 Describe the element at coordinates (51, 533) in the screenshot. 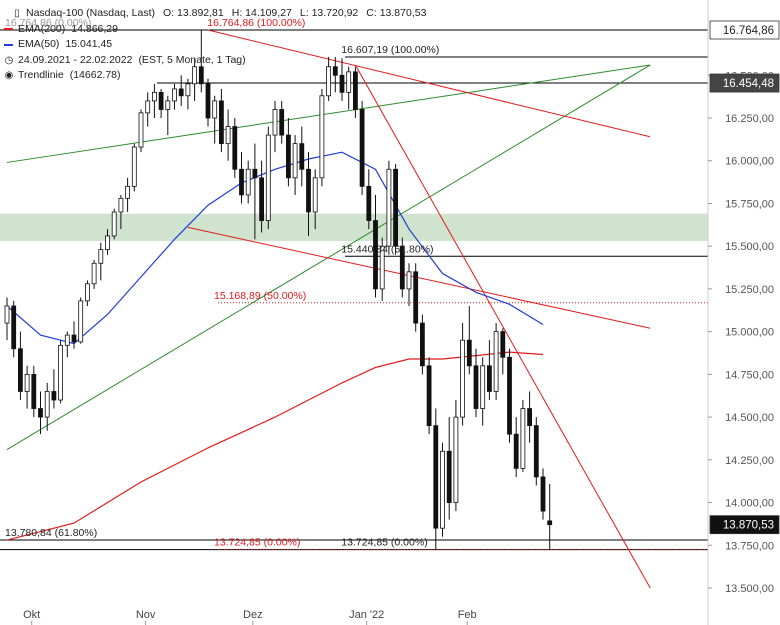

I see `fib-label: 13.780,84 (61.80%)` at that location.